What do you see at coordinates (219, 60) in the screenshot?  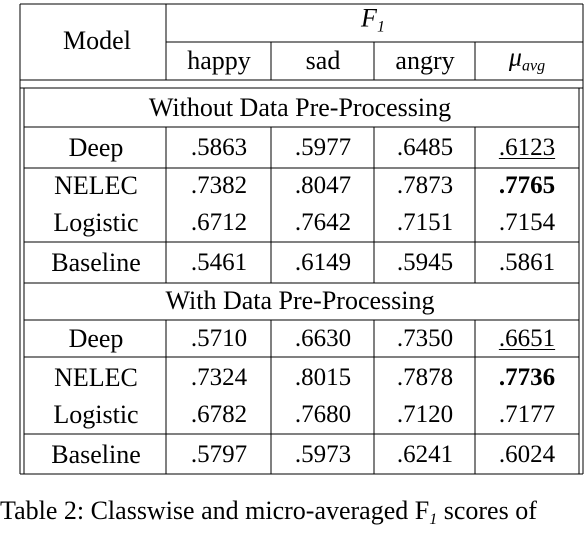 I see `column-header-happy: happy` at bounding box center [219, 60].